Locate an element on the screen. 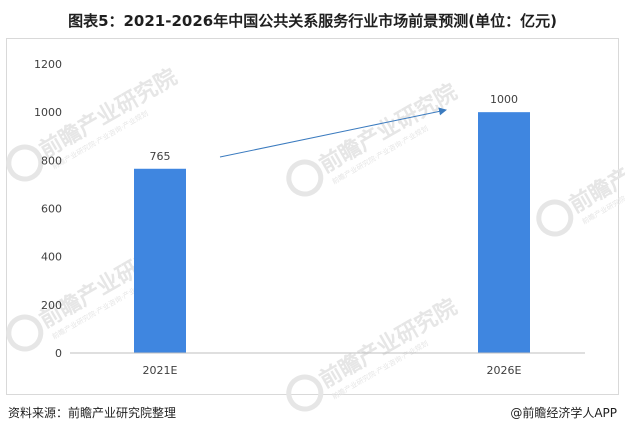 The image size is (625, 435). chart-title: 图表5：2021-2026年中国公共关系服务行业市场前景预测(单位：亿元) is located at coordinates (312, 21).